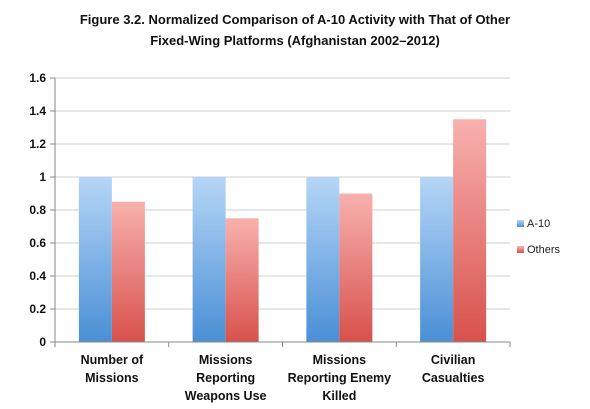 This screenshot has width=590, height=409. I want to click on y-axis-ticks: 0 0.2 0.4 0.6 0.8 1 1.2 1.4 1.6, so click(42, 210).